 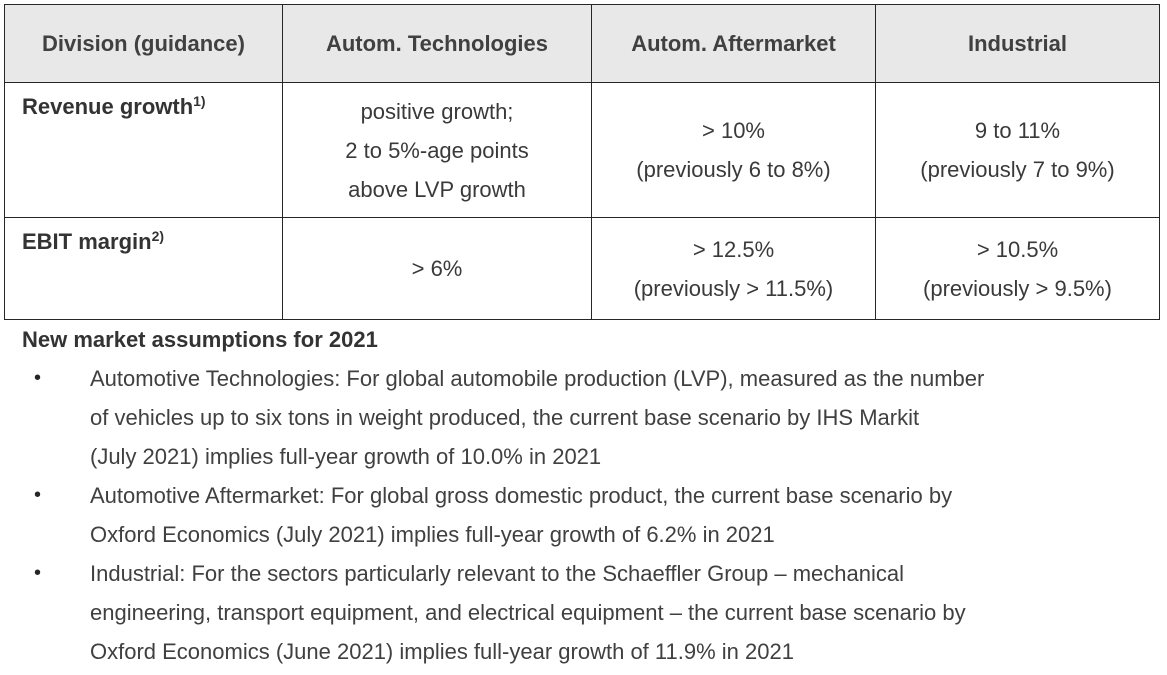 What do you see at coordinates (1017, 130) in the screenshot?
I see `cell-line: 9 to 11%` at bounding box center [1017, 130].